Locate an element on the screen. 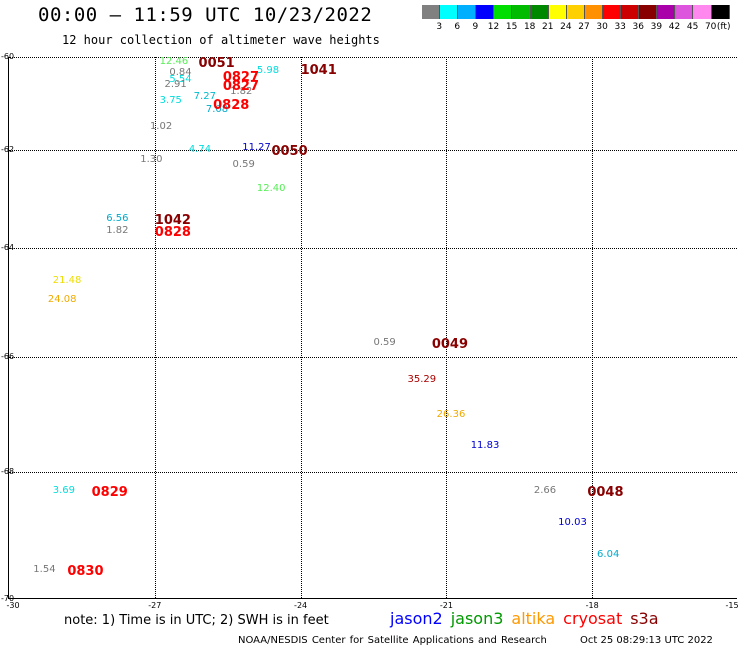  color-scale-label: 24 is located at coordinates (566, 27).